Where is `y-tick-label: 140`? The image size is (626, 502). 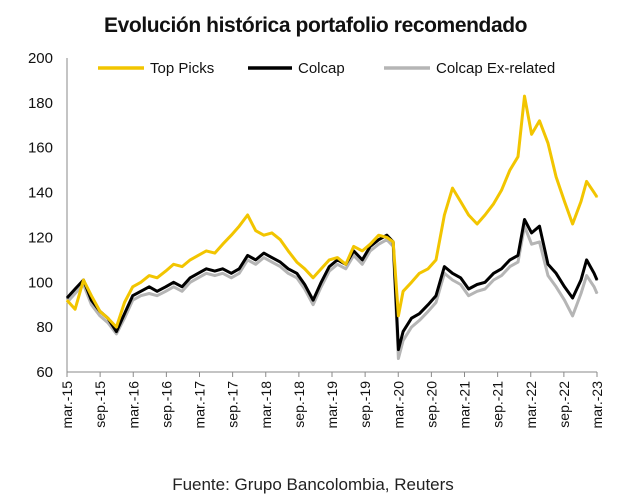 y-tick-label: 140 is located at coordinates (40, 193).